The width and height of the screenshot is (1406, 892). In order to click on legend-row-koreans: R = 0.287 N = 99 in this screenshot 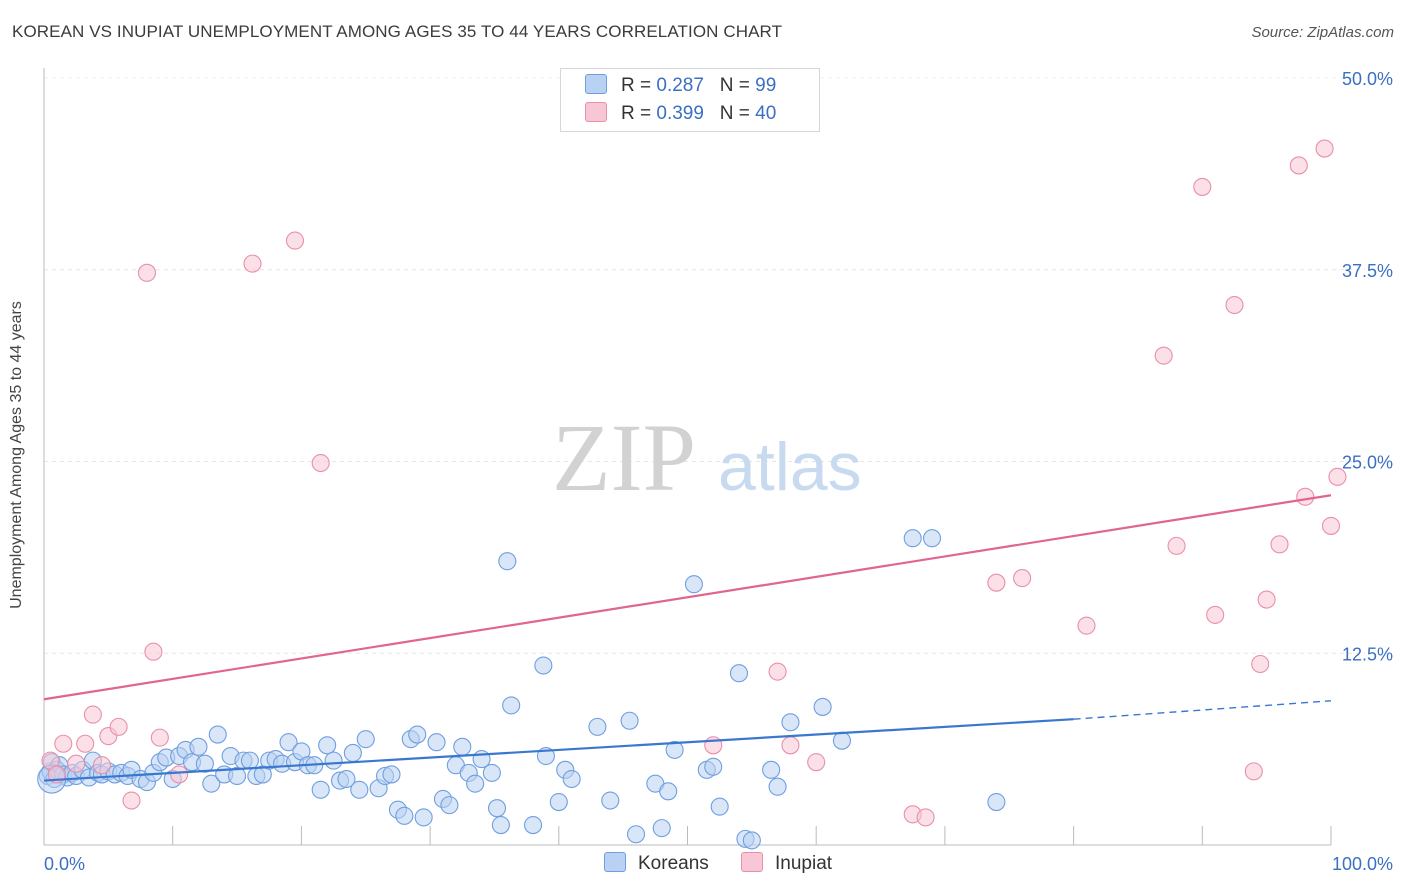, I will do `click(680, 86)`.